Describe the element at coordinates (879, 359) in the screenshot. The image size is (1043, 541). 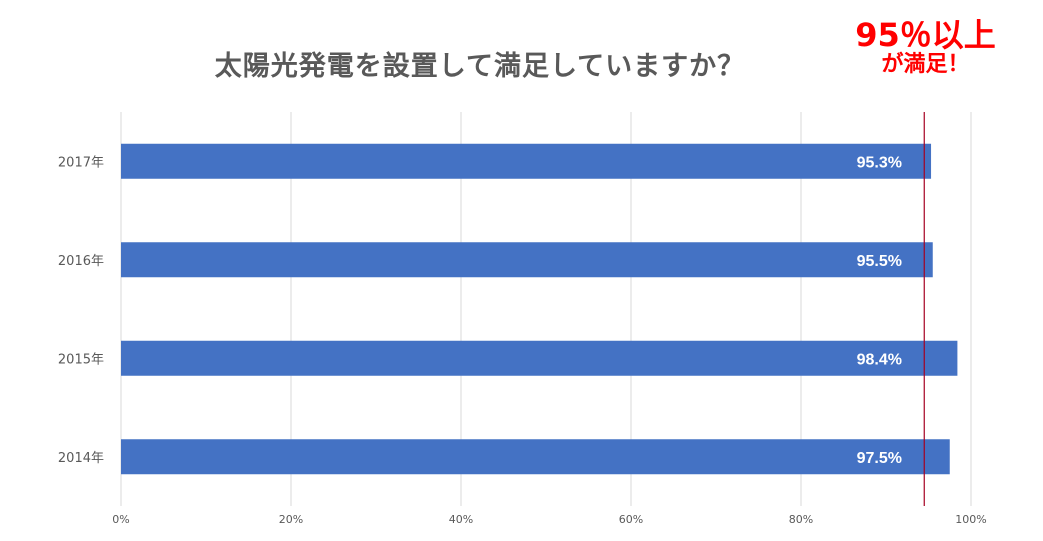
I see `data-label: 98.4%` at that location.